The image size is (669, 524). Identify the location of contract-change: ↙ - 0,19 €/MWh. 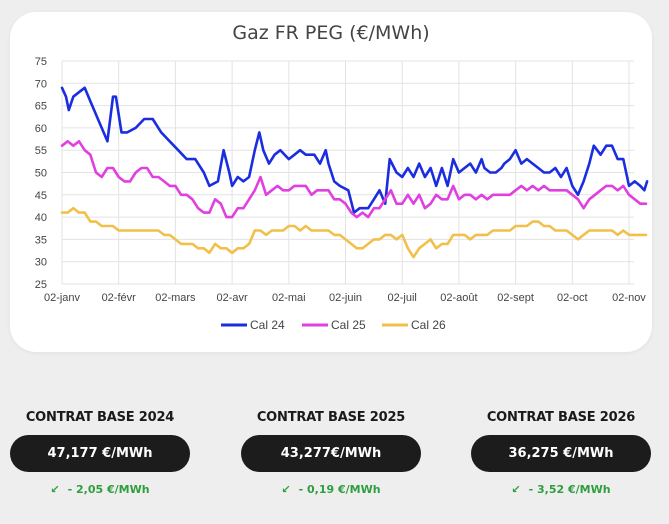
(331, 489).